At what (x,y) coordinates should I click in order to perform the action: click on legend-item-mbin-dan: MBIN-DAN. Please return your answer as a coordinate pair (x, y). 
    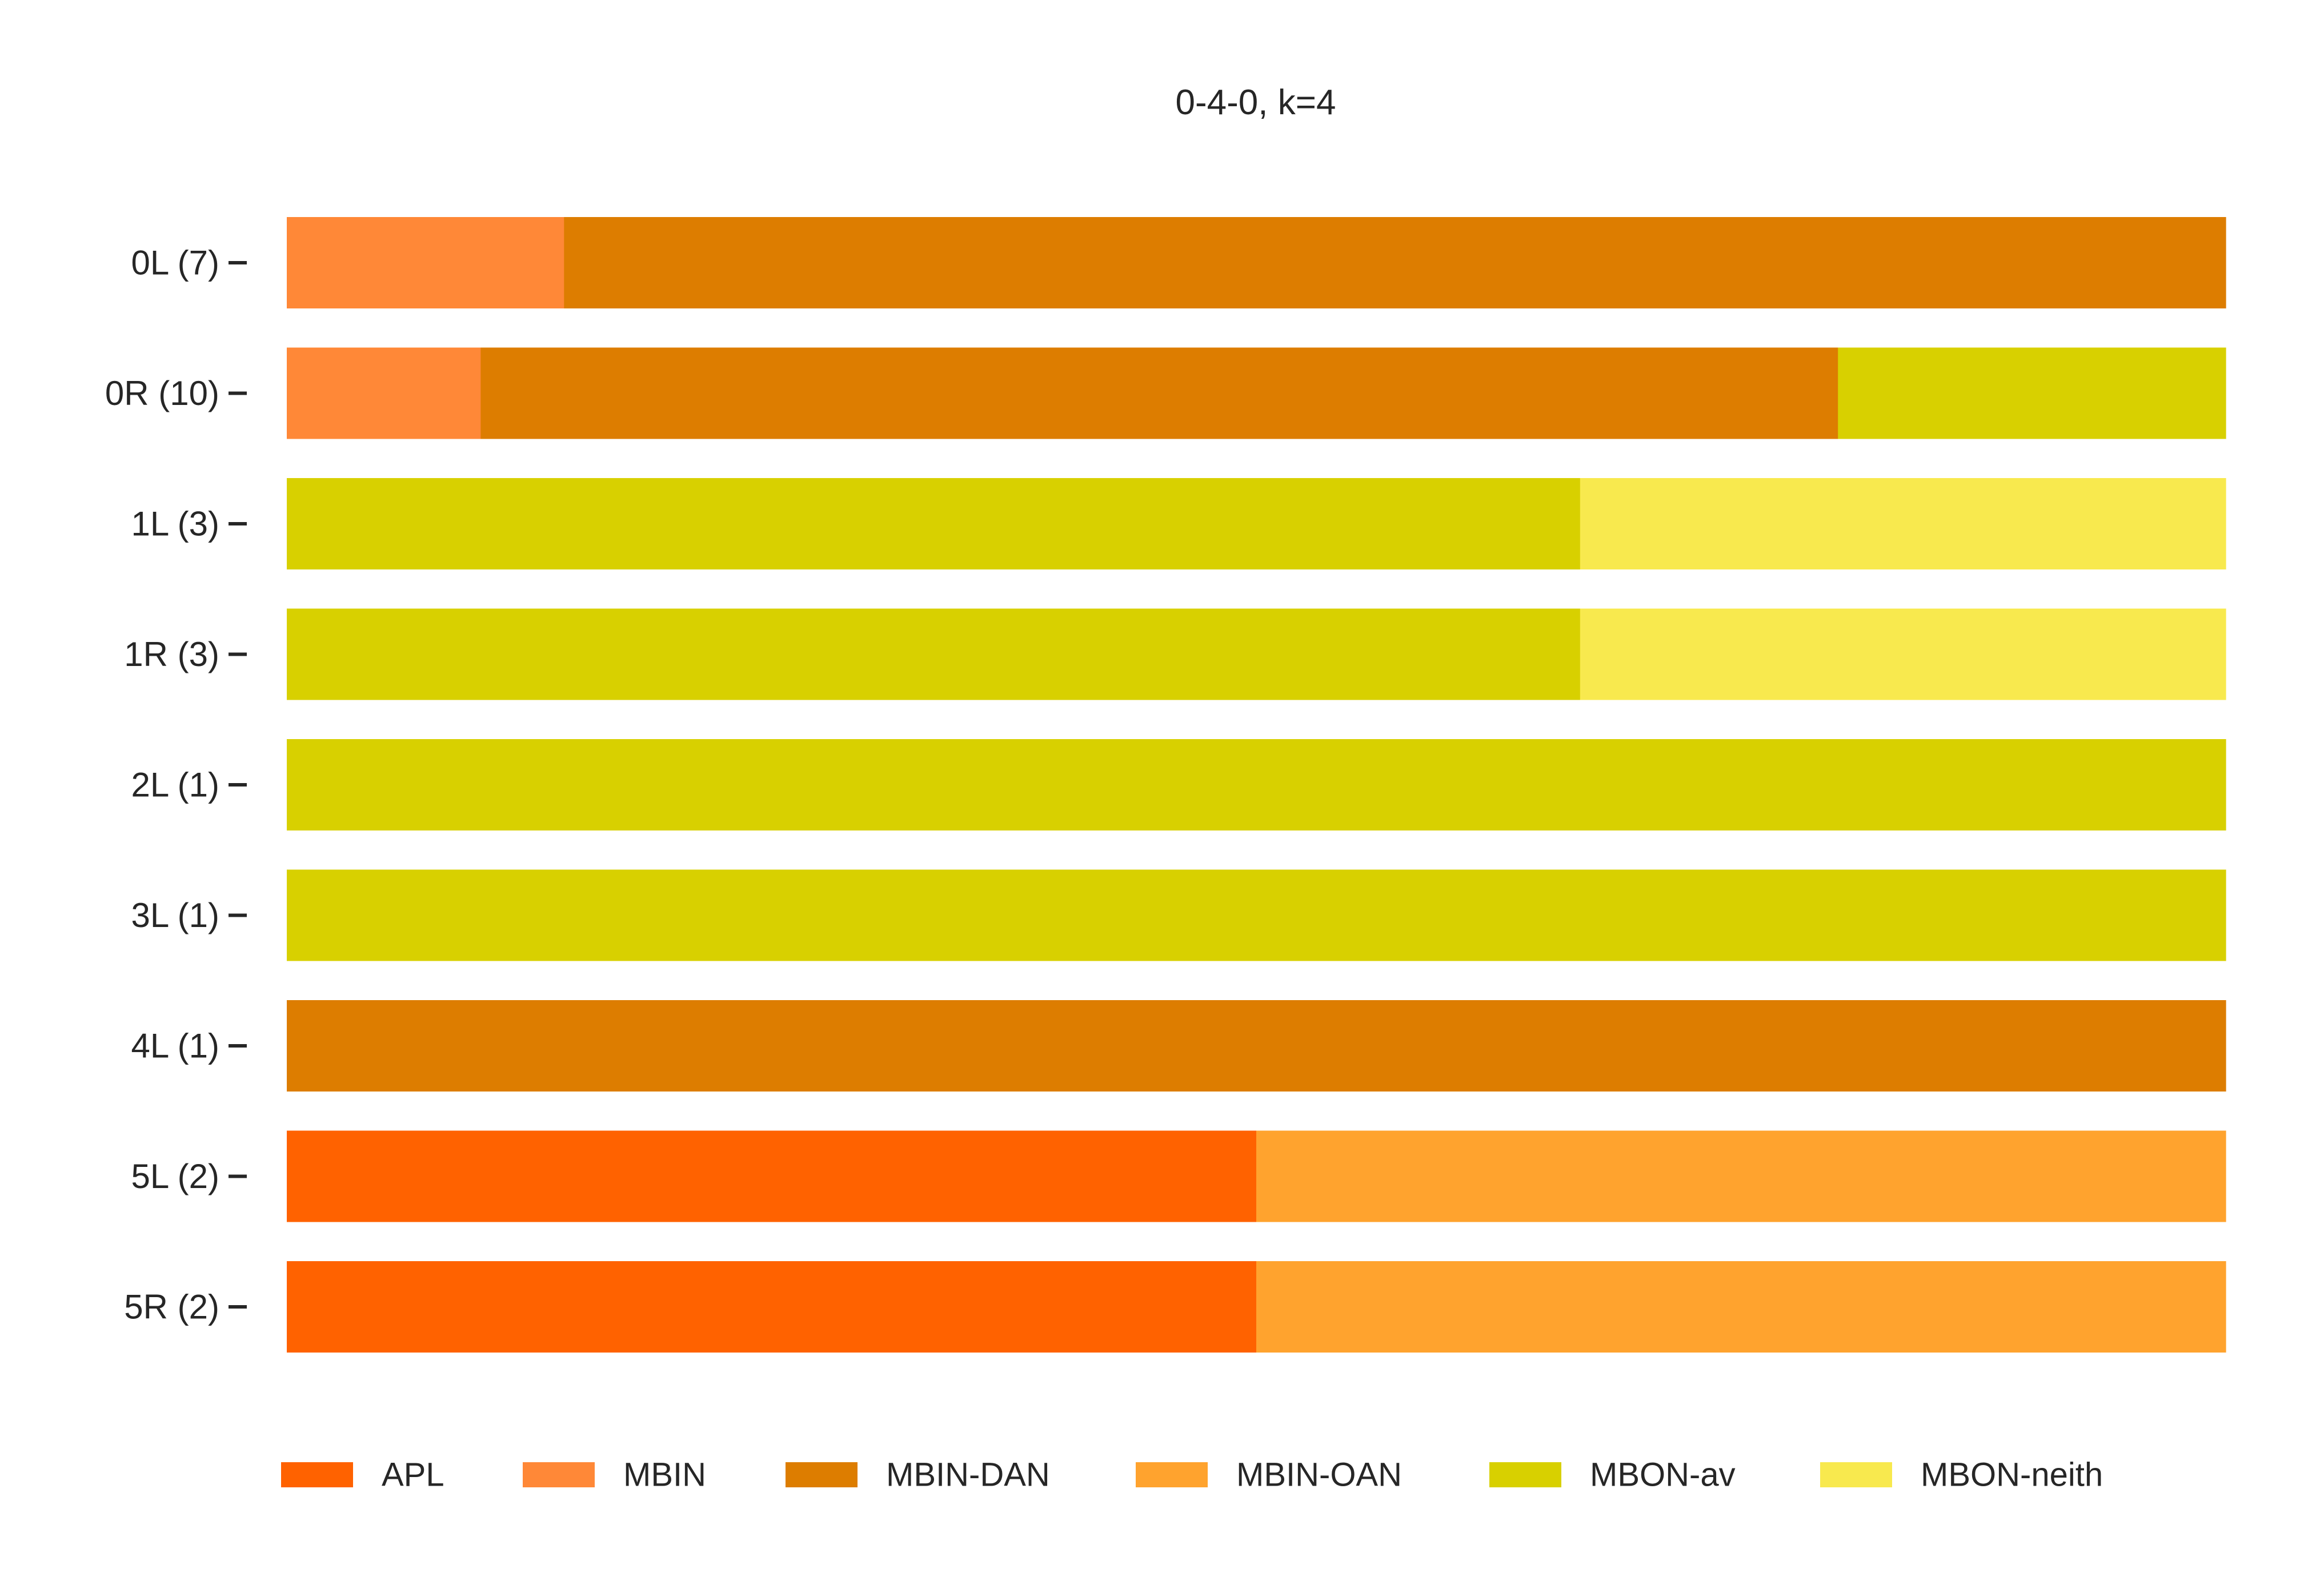
    Looking at the image, I should click on (918, 1475).